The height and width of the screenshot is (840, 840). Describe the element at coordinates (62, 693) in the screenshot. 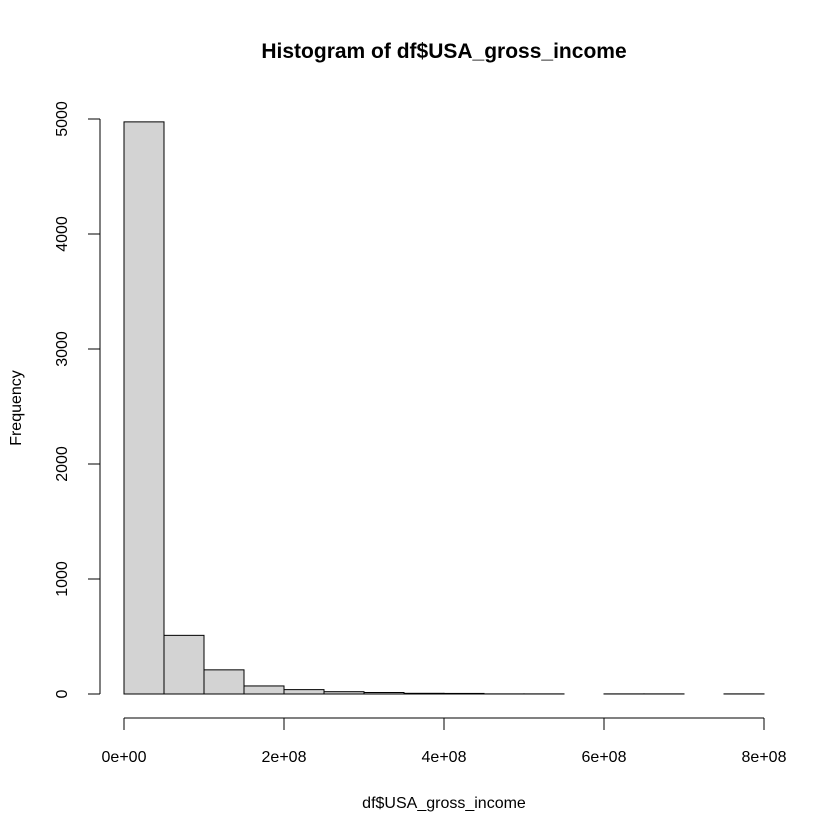

I see `y-tick-label-0: 0` at that location.